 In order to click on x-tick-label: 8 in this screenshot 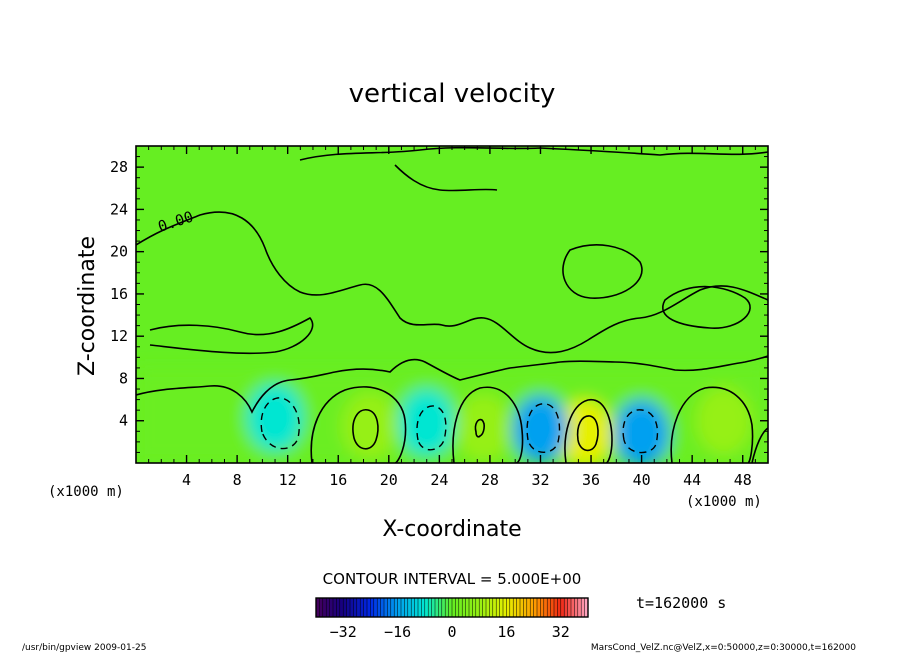, I will do `click(237, 480)`.